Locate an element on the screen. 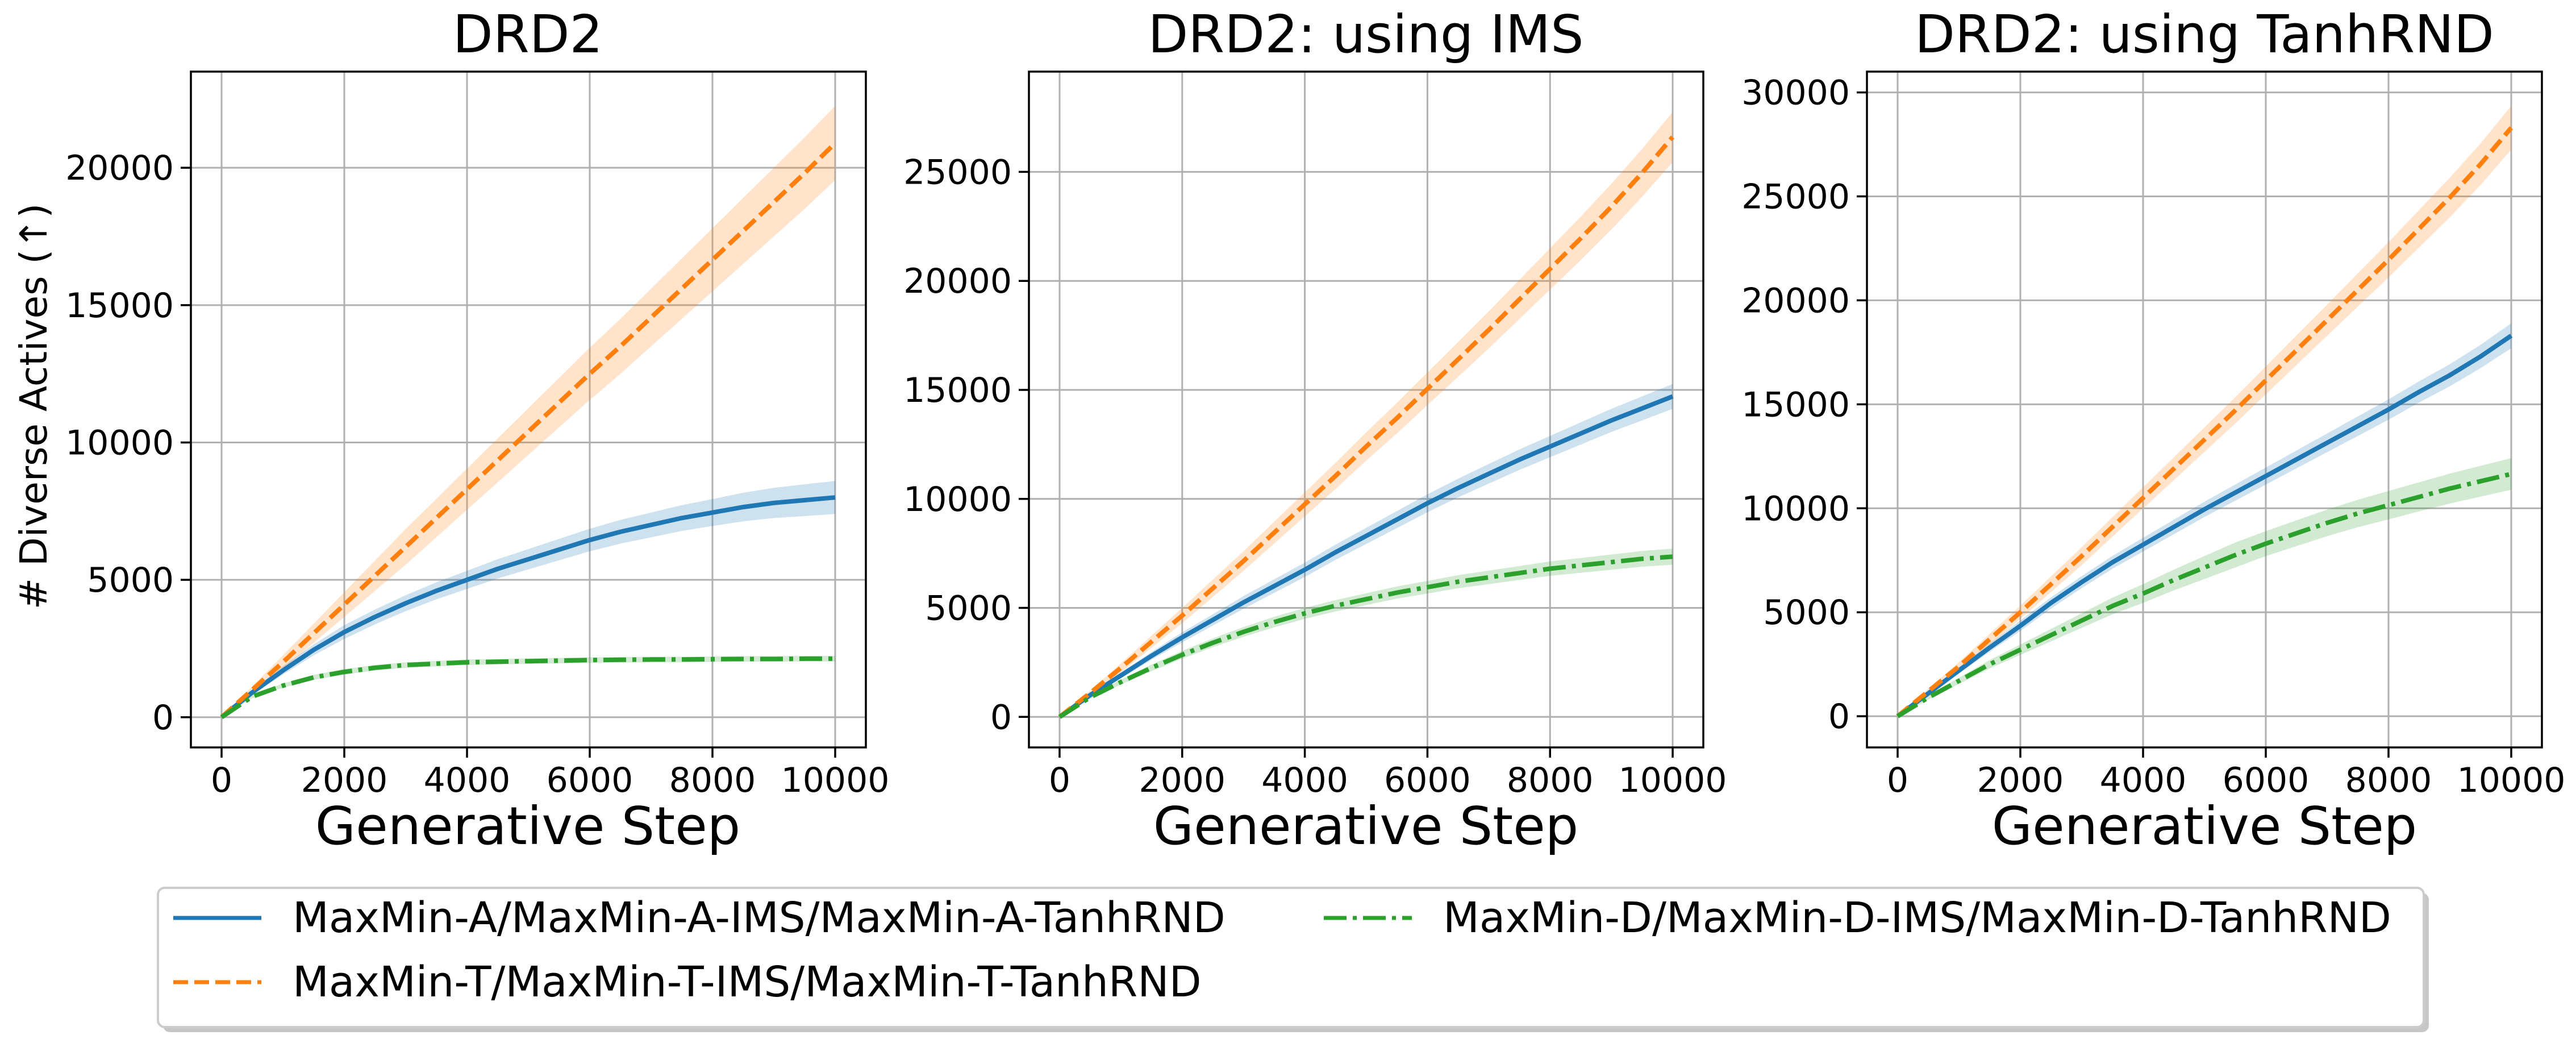  series-line-maxmin-a-tanhrnd is located at coordinates (2204, 526).